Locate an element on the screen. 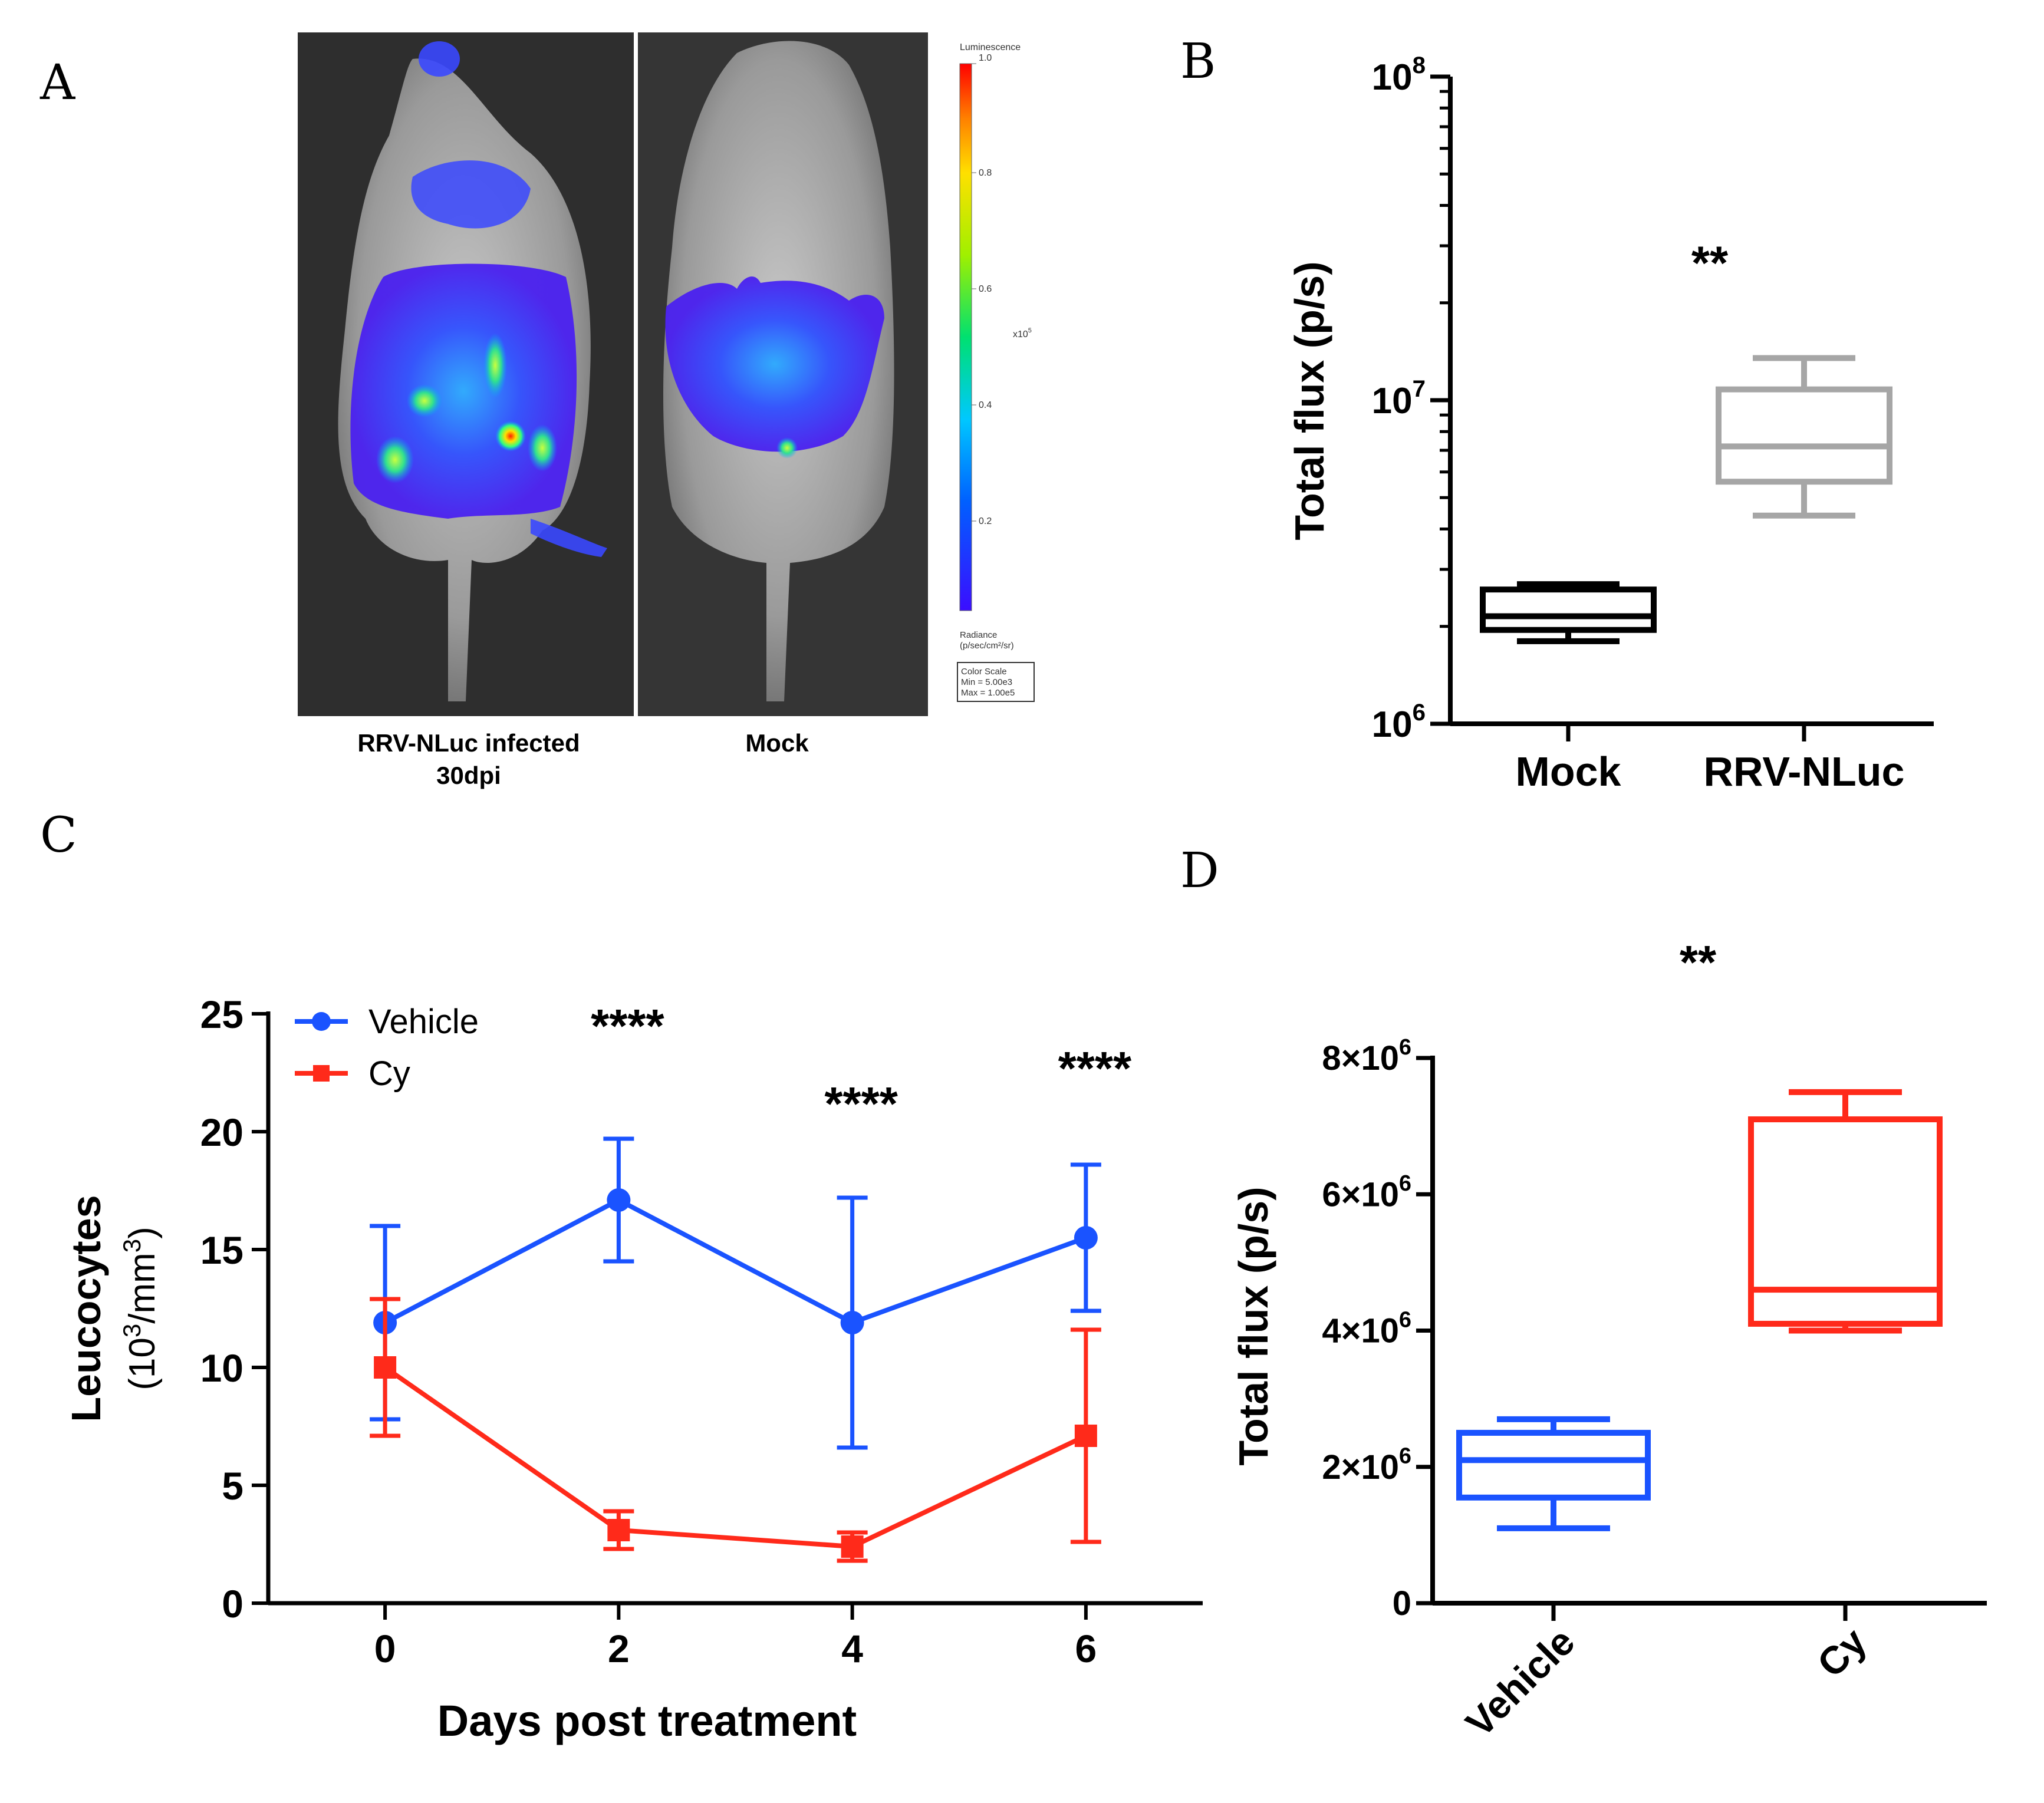 The width and height of the screenshot is (2044, 1803). scale-tick-label: 0.8 is located at coordinates (985, 173).